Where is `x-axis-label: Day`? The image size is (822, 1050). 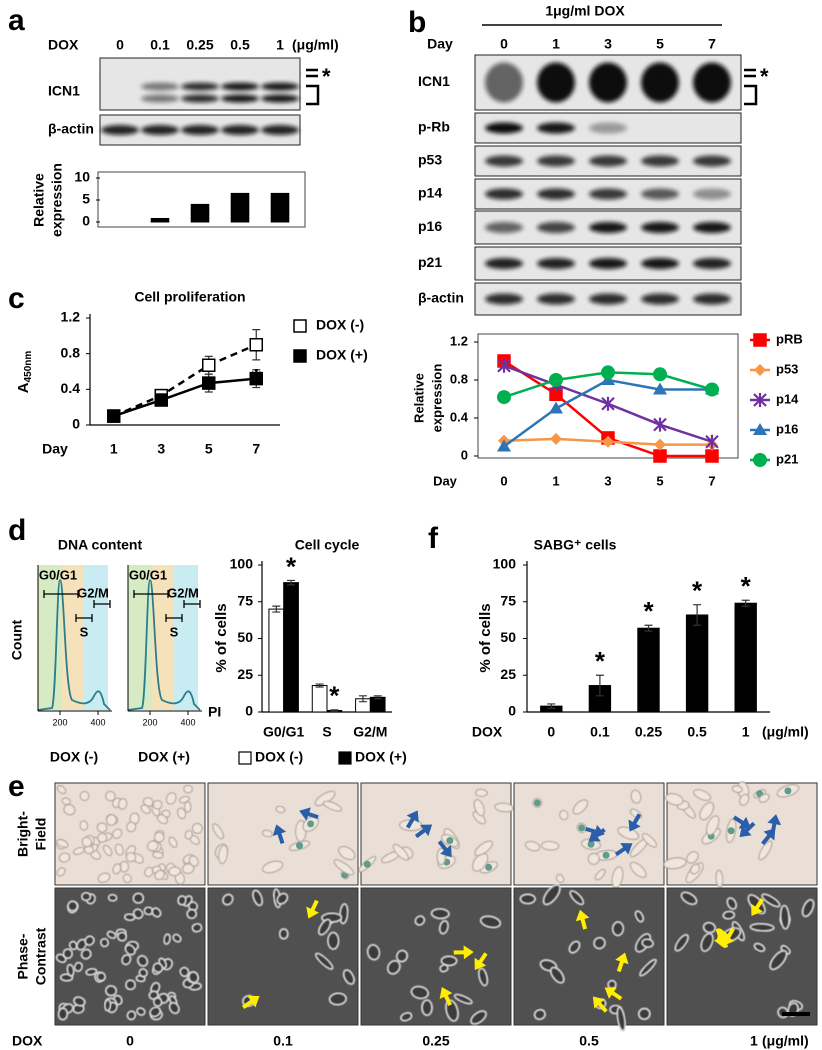 x-axis-label: Day is located at coordinates (445, 480).